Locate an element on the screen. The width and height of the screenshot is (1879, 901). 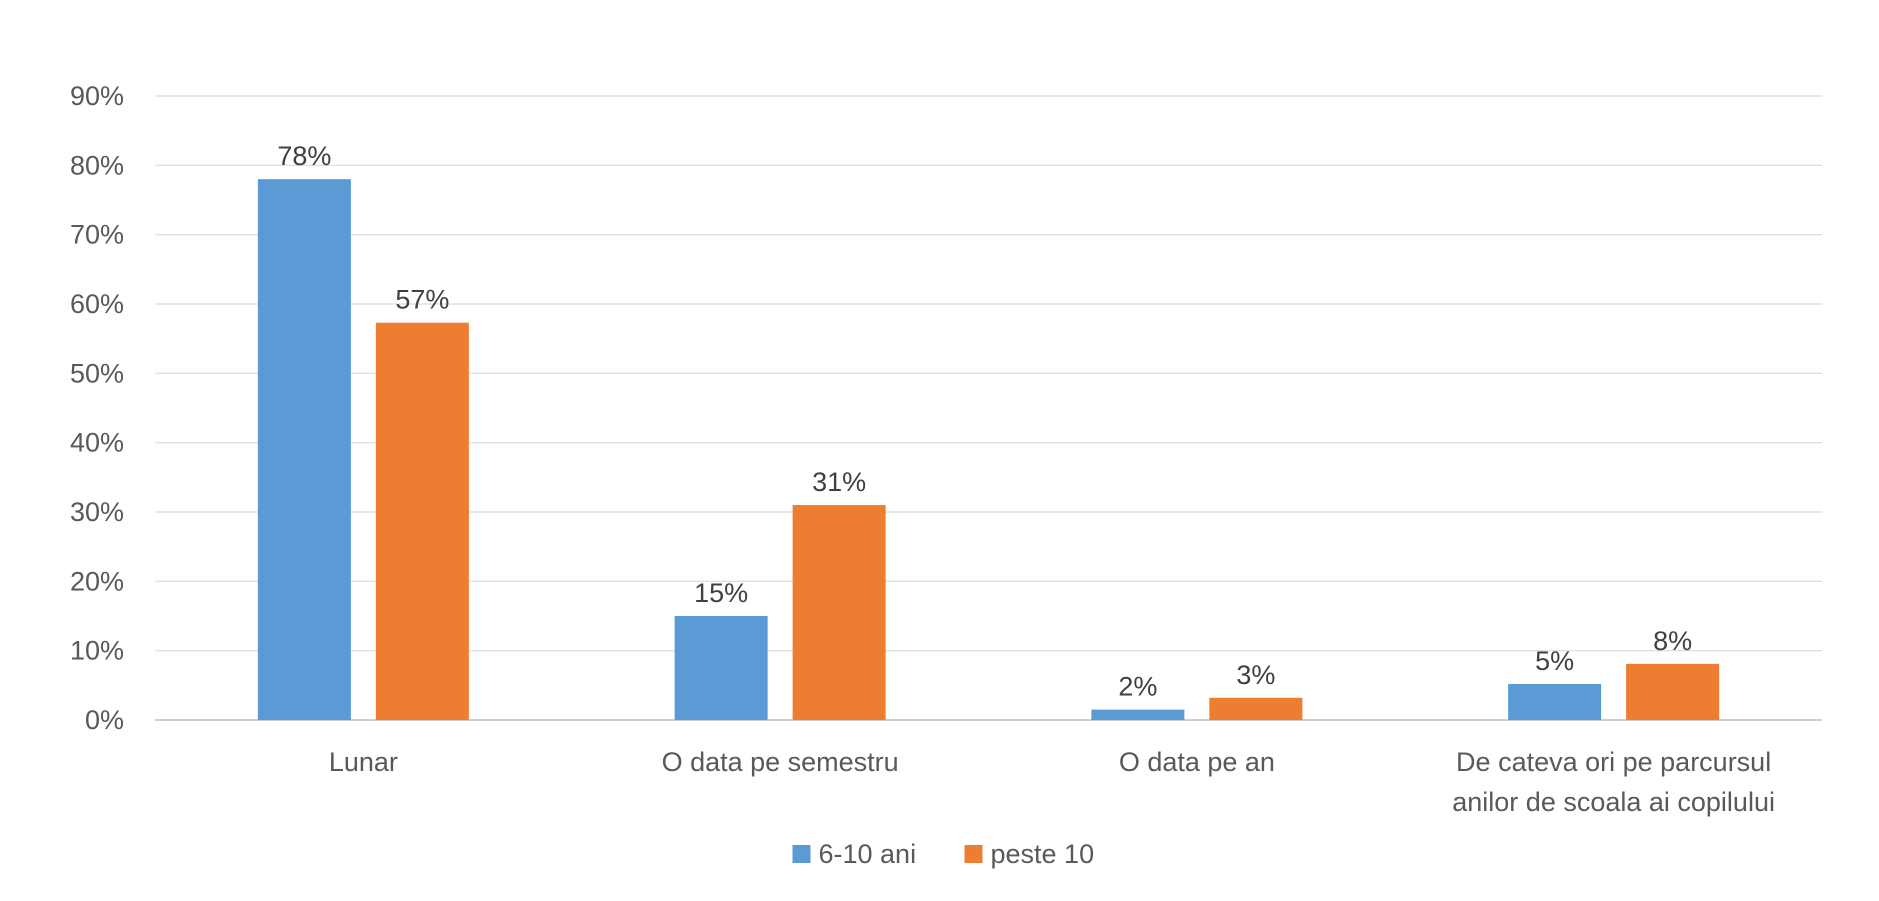
legend-label: peste 10 is located at coordinates (1043, 854).